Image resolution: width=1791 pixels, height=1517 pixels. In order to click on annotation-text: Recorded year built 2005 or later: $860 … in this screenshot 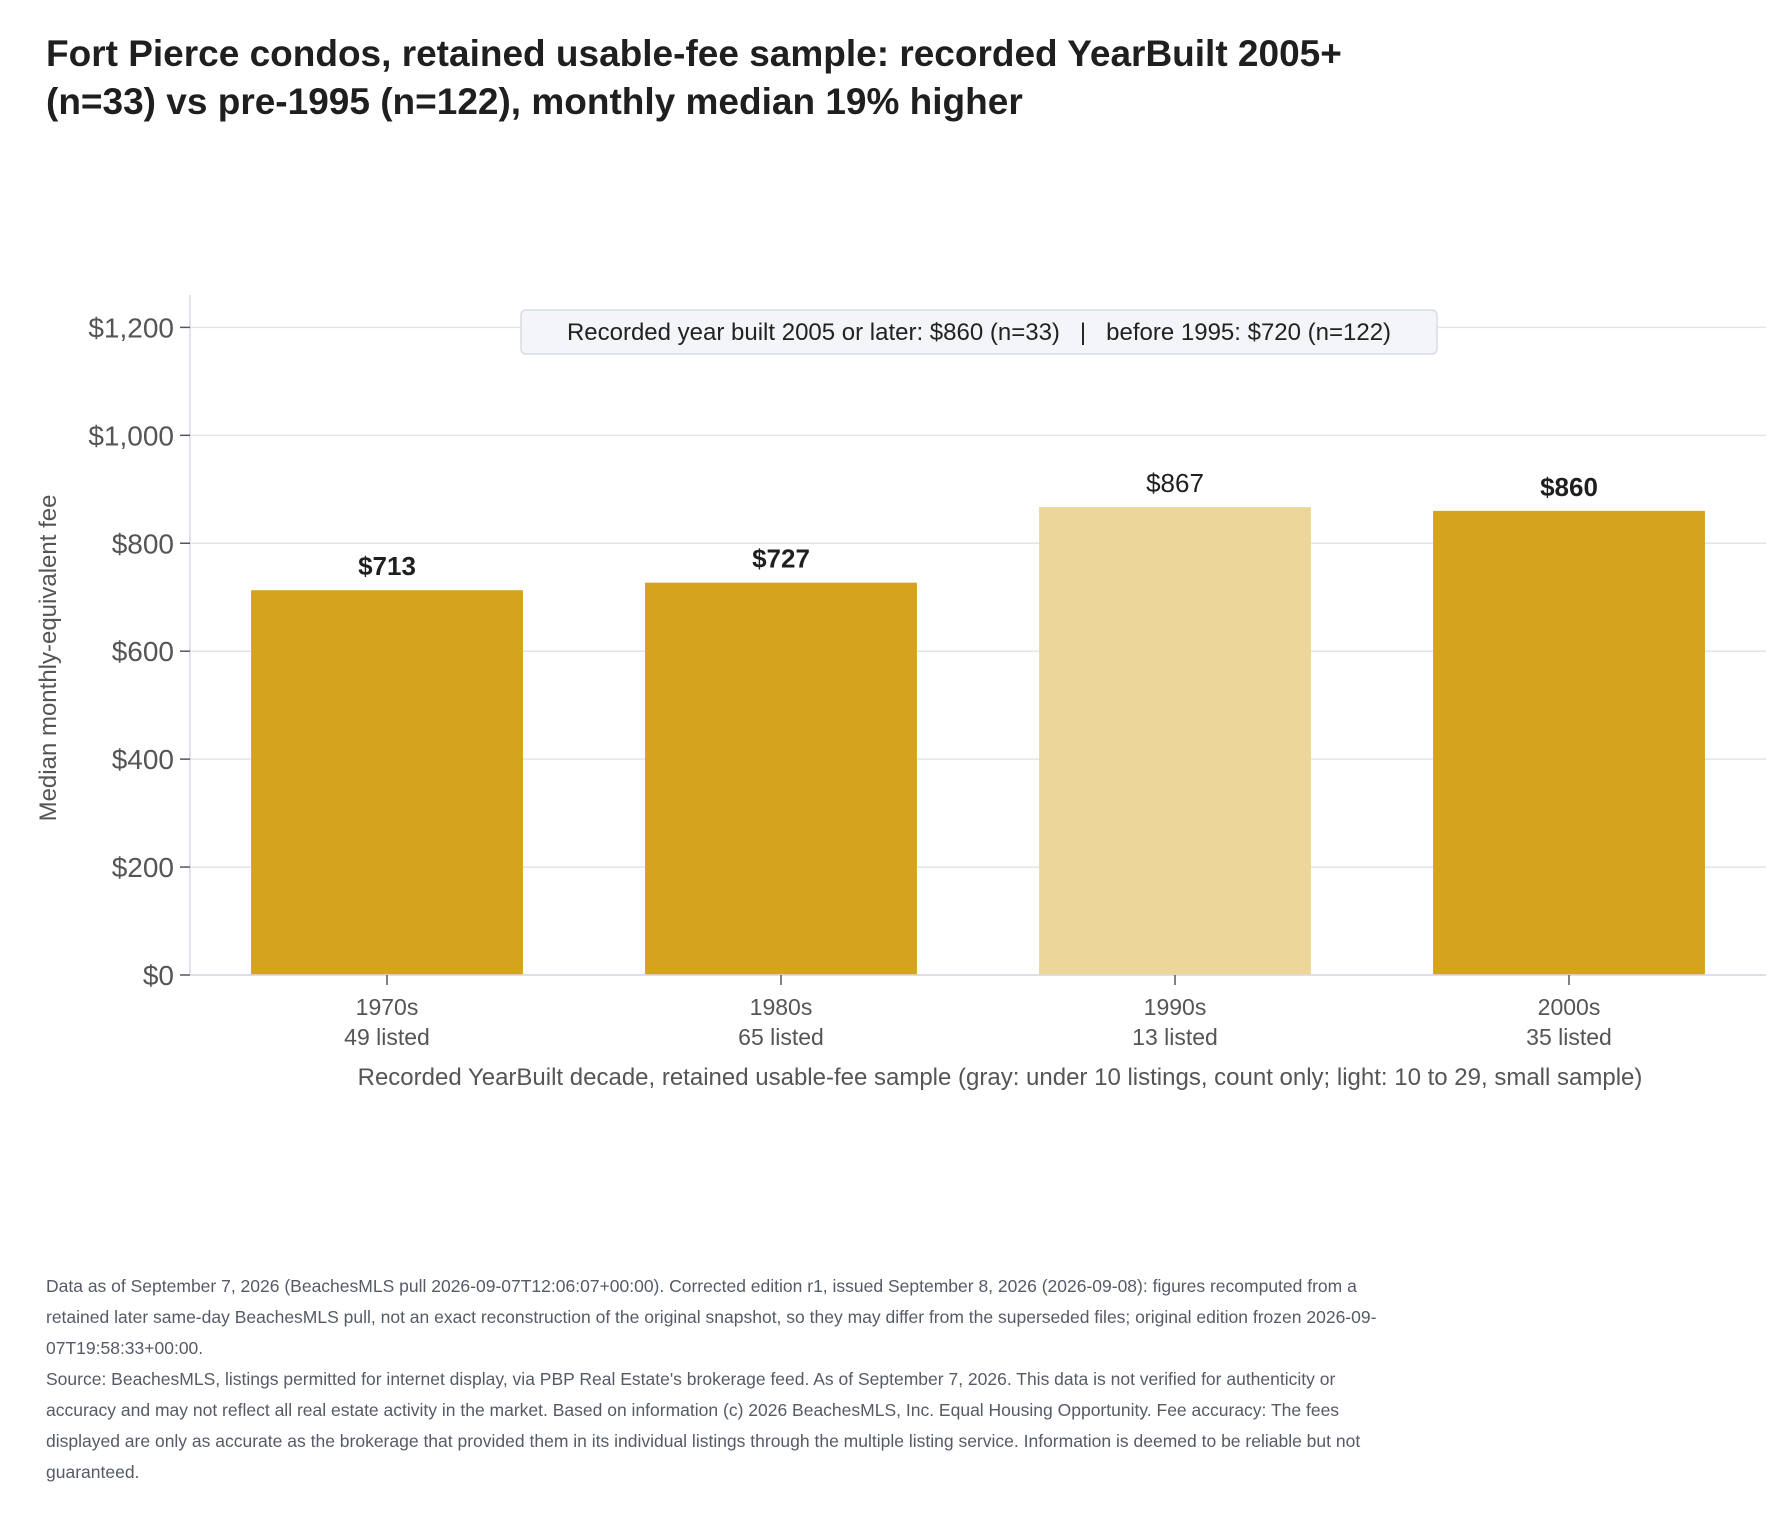, I will do `click(979, 332)`.